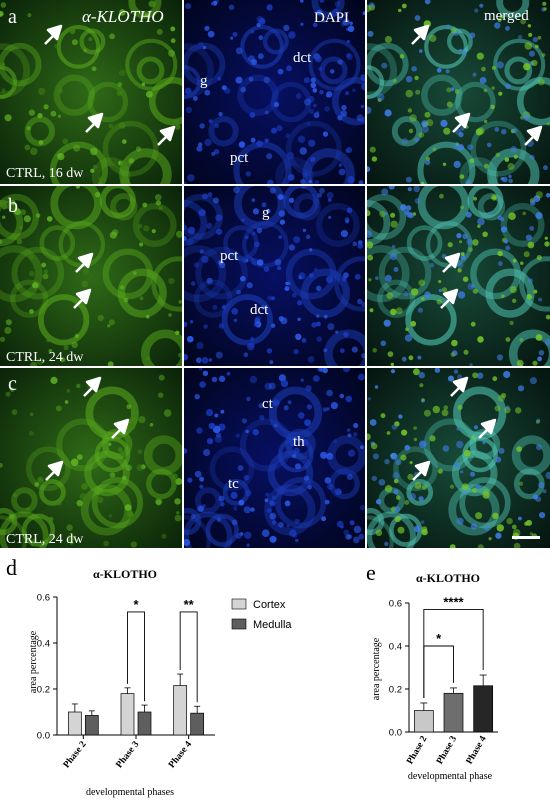  Describe the element at coordinates (447, 750) in the screenshot. I see `chart-e-xtick-label: Phase 3` at that location.